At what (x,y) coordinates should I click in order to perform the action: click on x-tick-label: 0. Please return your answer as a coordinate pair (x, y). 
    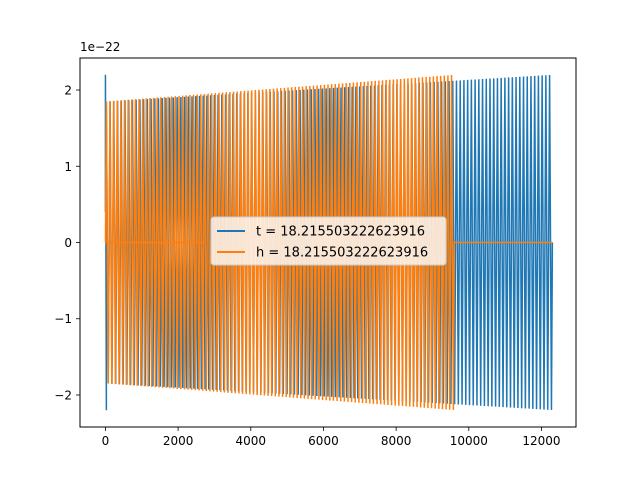
    Looking at the image, I should click on (106, 441).